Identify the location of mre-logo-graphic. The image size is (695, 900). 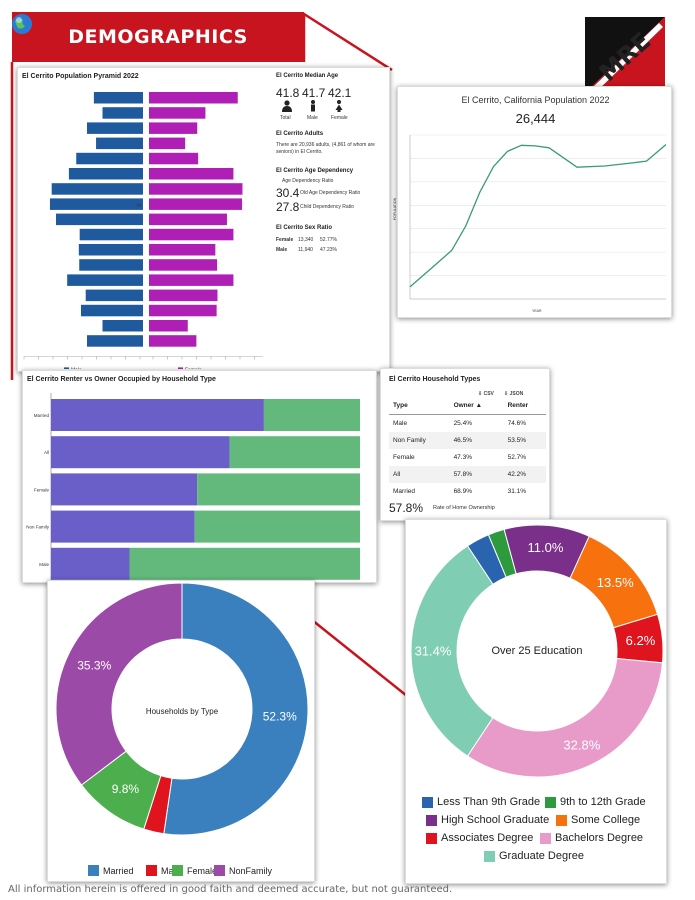
(625, 55).